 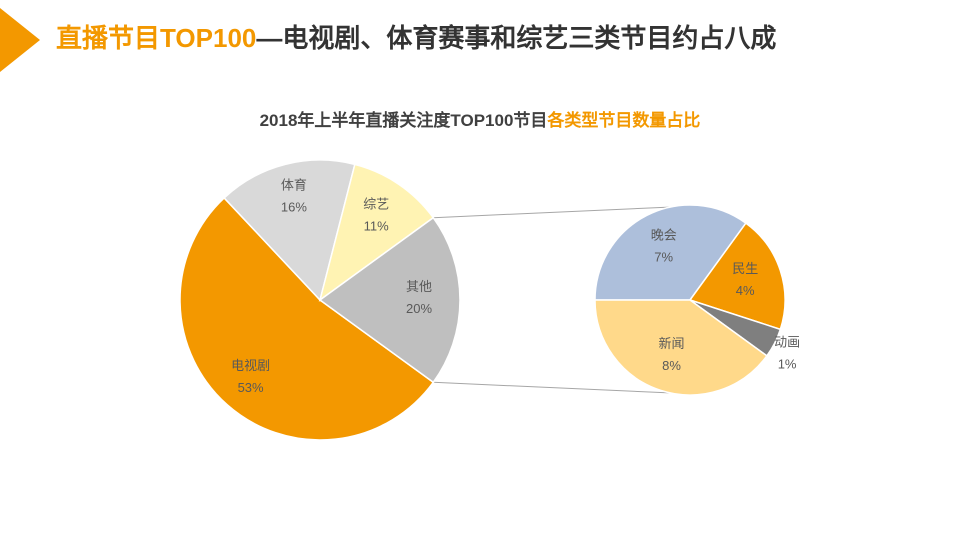 I want to click on secondary-pie-value-label-1: 4%, so click(x=745, y=290).